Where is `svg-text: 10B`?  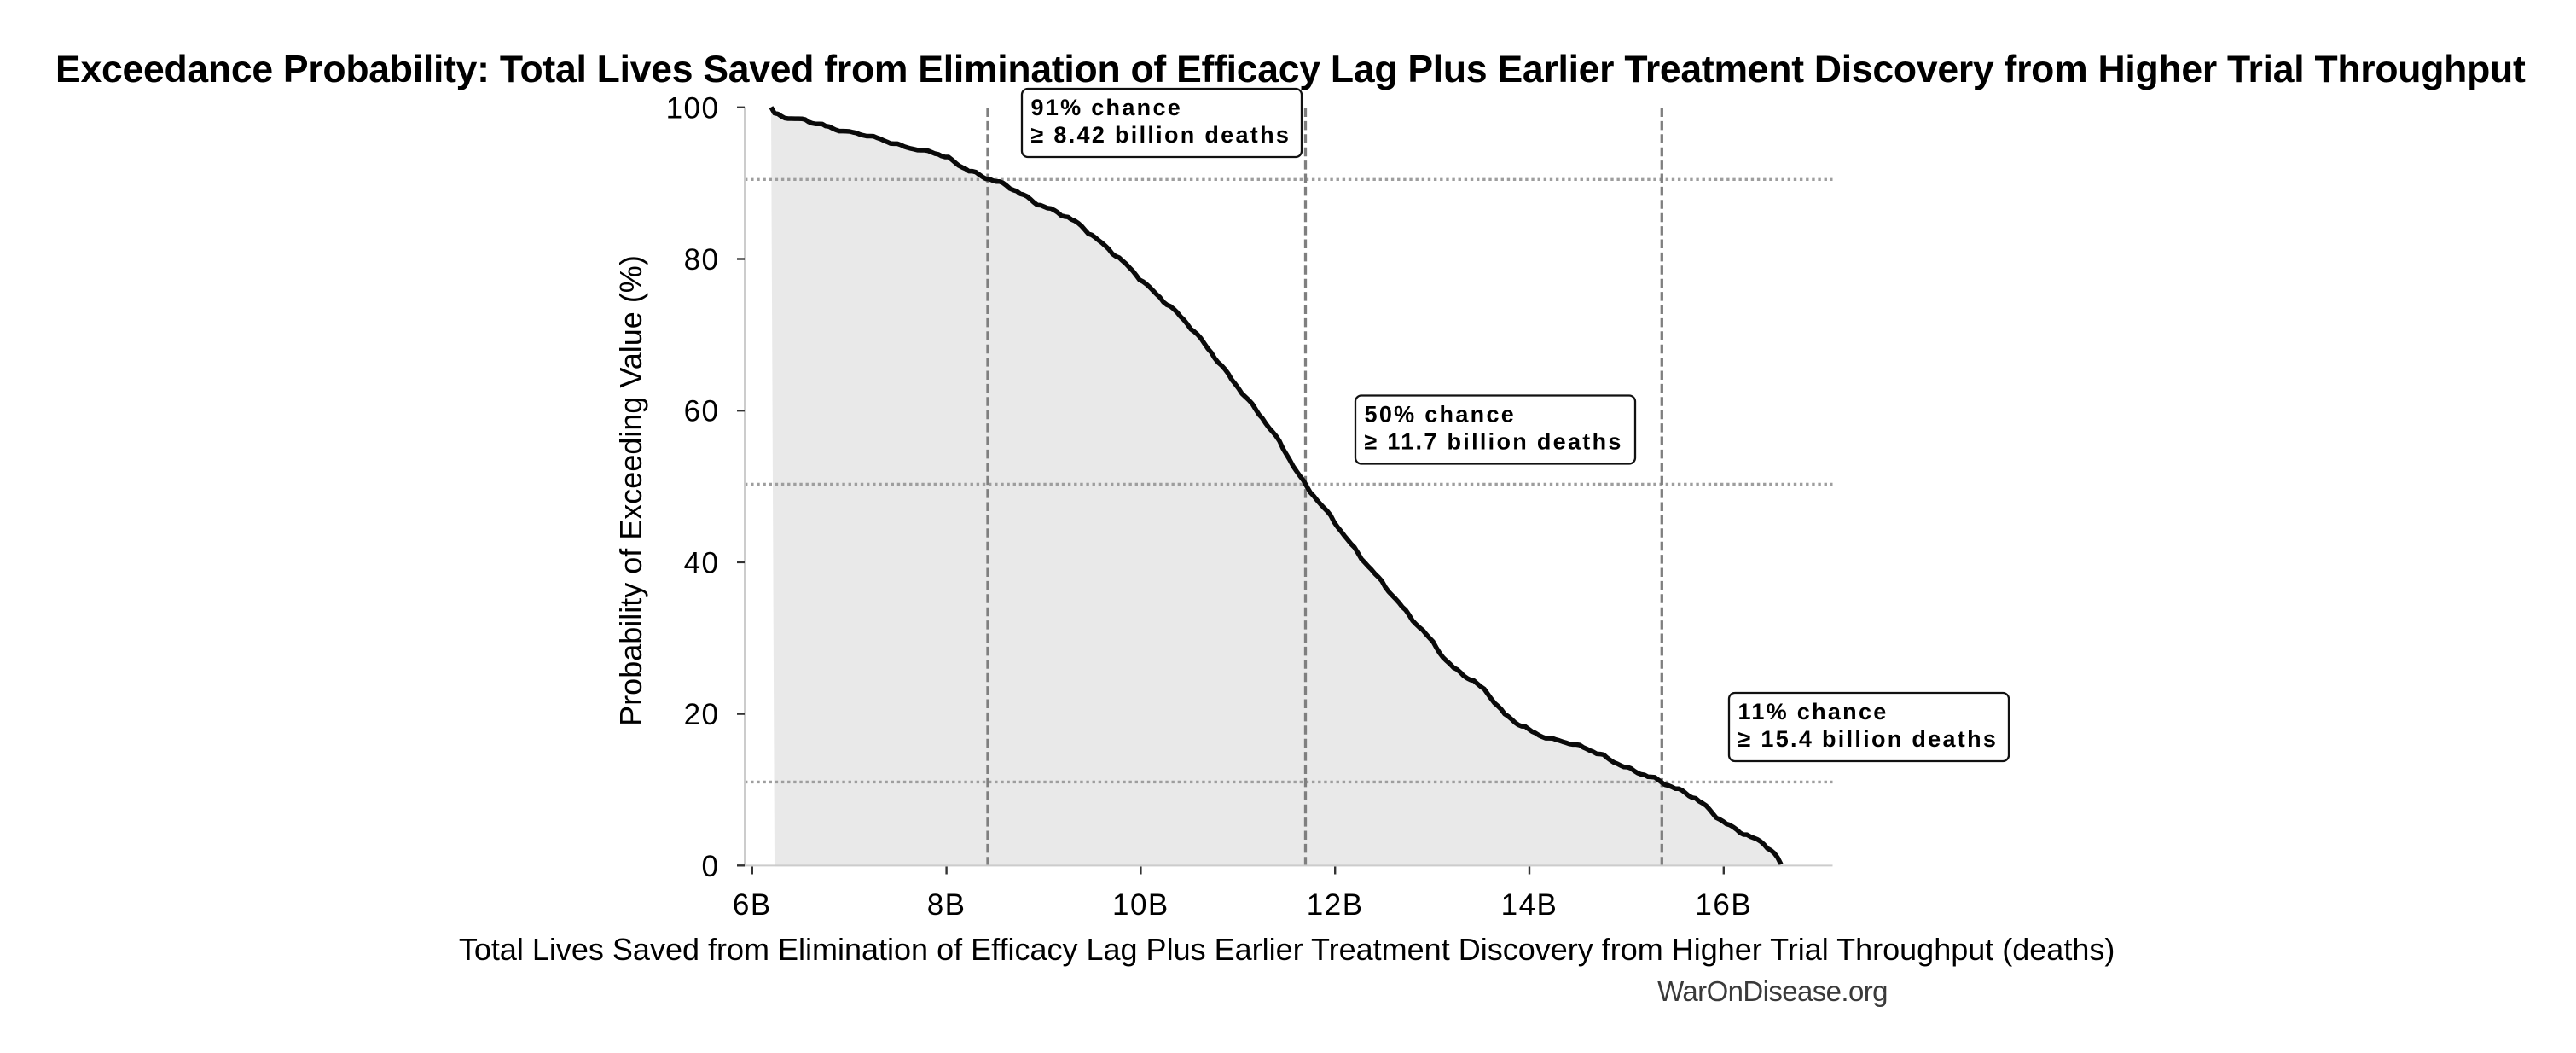 svg-text: 10B is located at coordinates (1140, 905).